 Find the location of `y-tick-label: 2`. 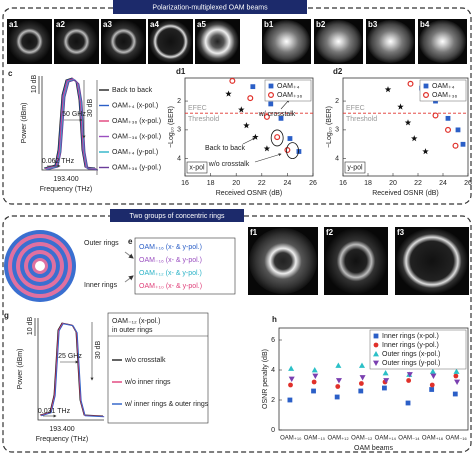

y-tick-label: 2 is located at coordinates (337, 101).